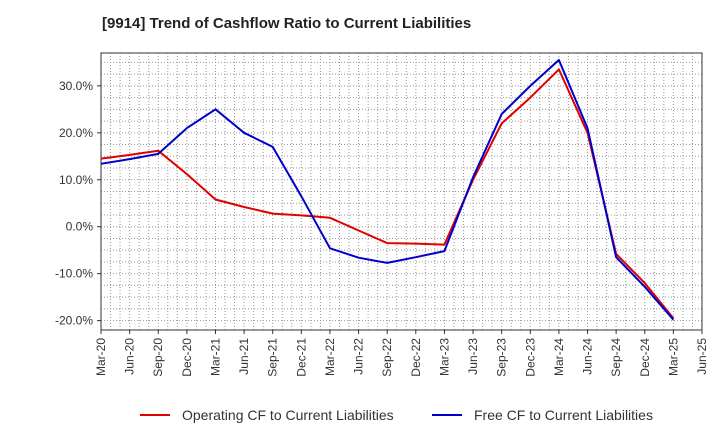  Describe the element at coordinates (80, 227) in the screenshot. I see `y-tick-label: 0.0%` at that location.